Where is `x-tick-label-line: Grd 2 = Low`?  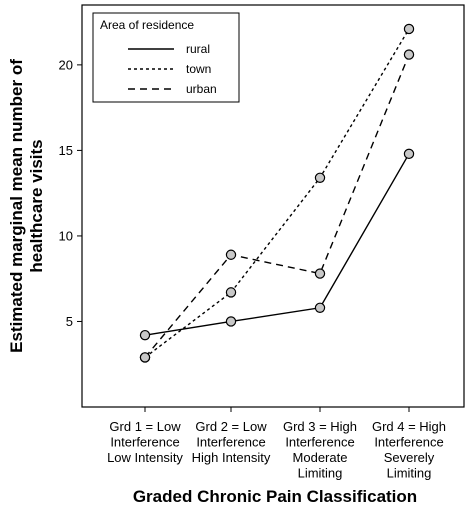
x-tick-label-line: Grd 2 = Low is located at coordinates (231, 426).